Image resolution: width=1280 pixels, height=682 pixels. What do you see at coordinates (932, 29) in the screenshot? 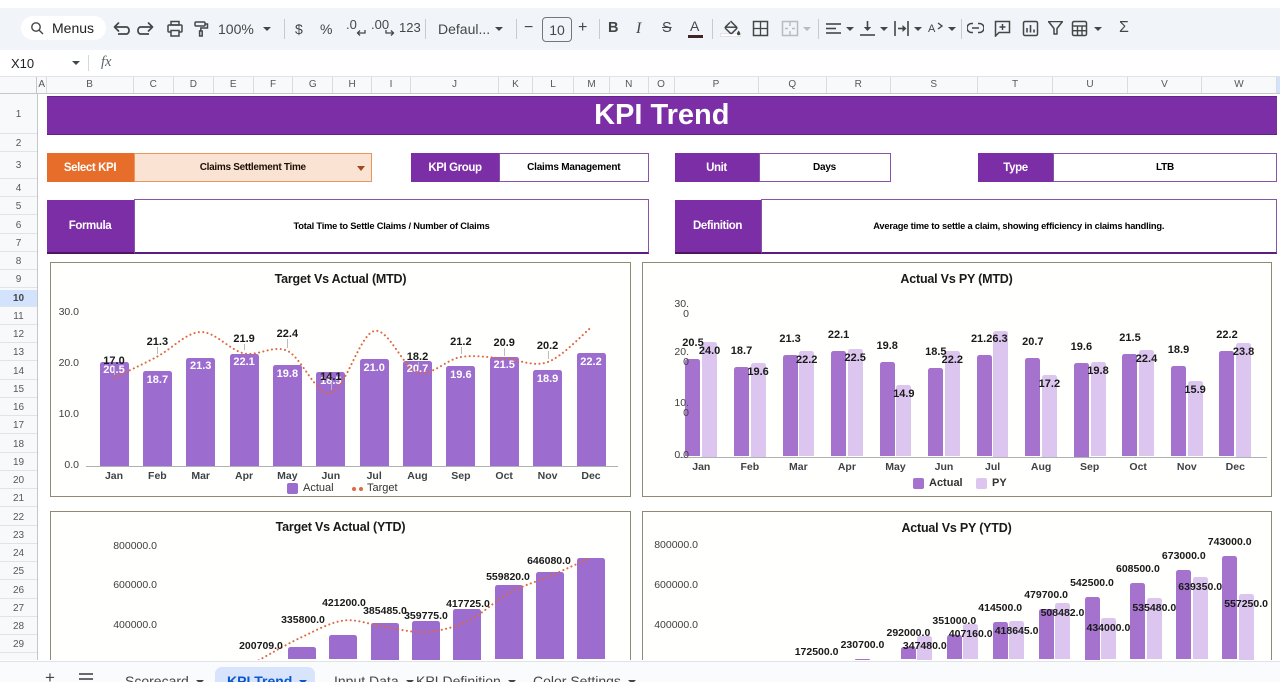
I see `svg-text: A` at bounding box center [932, 29].